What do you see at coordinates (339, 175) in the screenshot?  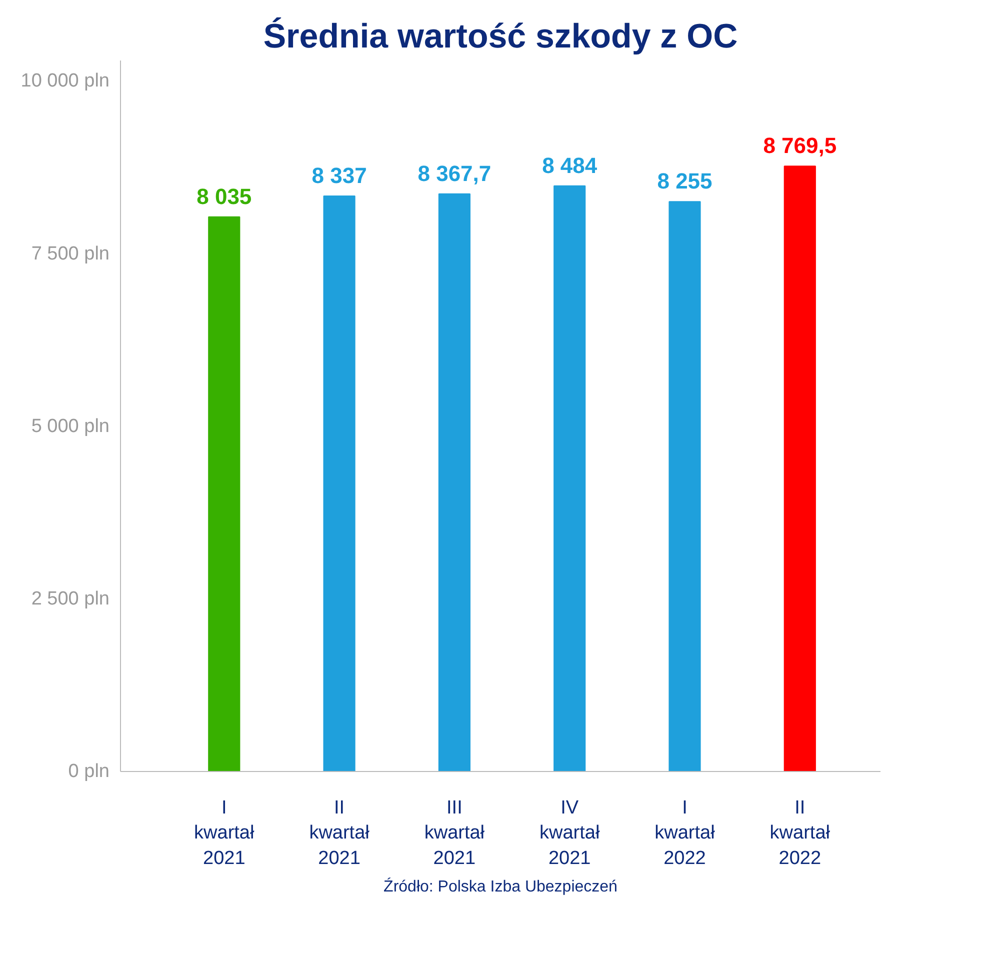 I see `data-label: 8 337` at bounding box center [339, 175].